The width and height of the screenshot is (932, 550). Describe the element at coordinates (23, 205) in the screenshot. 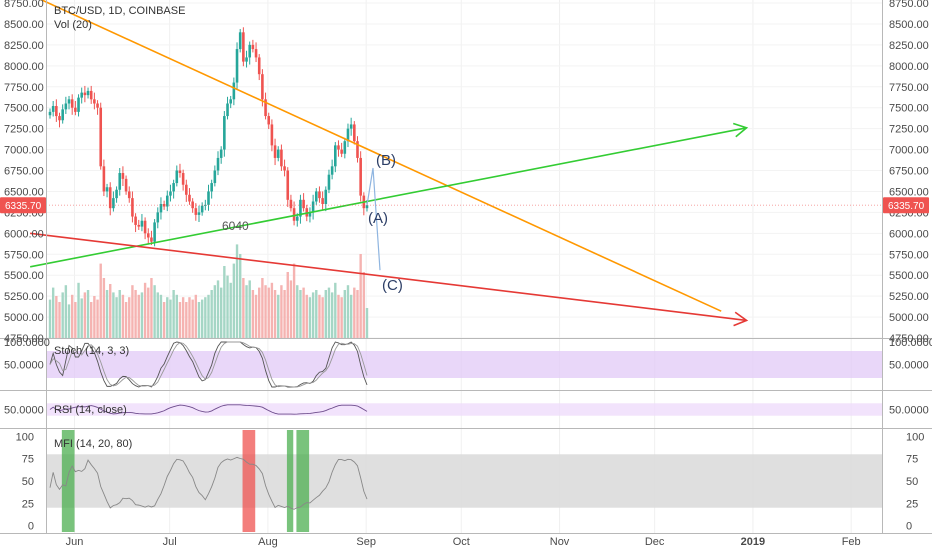

I see `last-price-badge-left` at that location.